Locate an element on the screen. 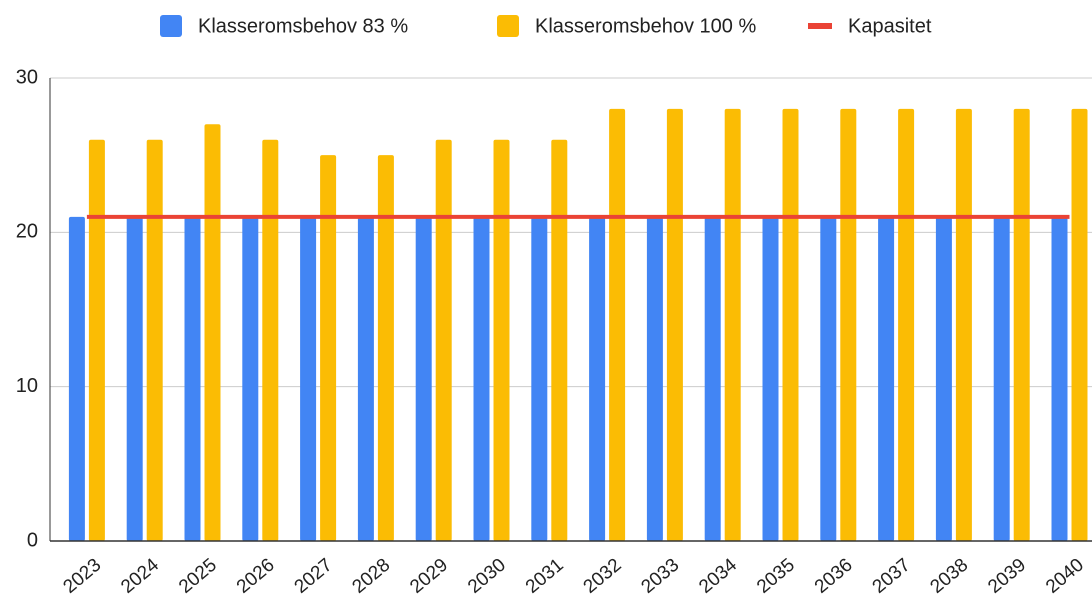 This screenshot has height=602, width=1092. x-tick-label: 2031 is located at coordinates (545, 576).